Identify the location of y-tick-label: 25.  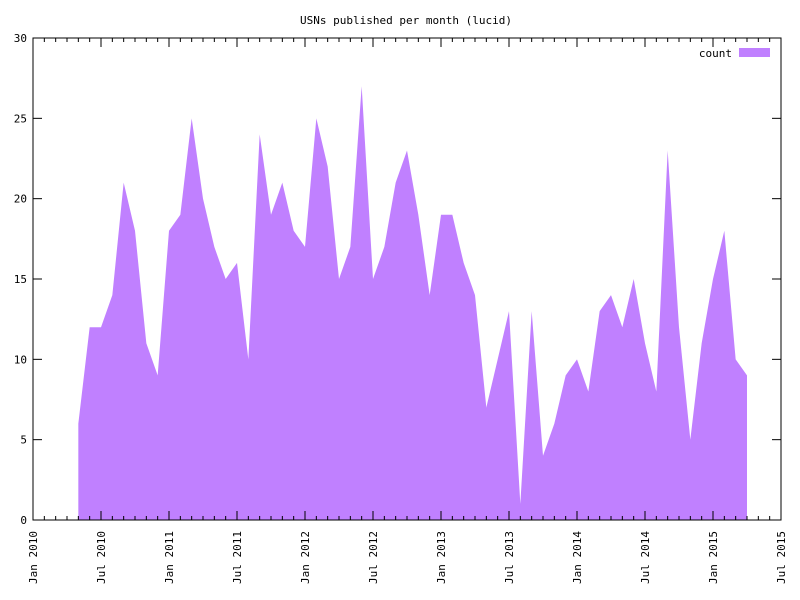
(20, 118).